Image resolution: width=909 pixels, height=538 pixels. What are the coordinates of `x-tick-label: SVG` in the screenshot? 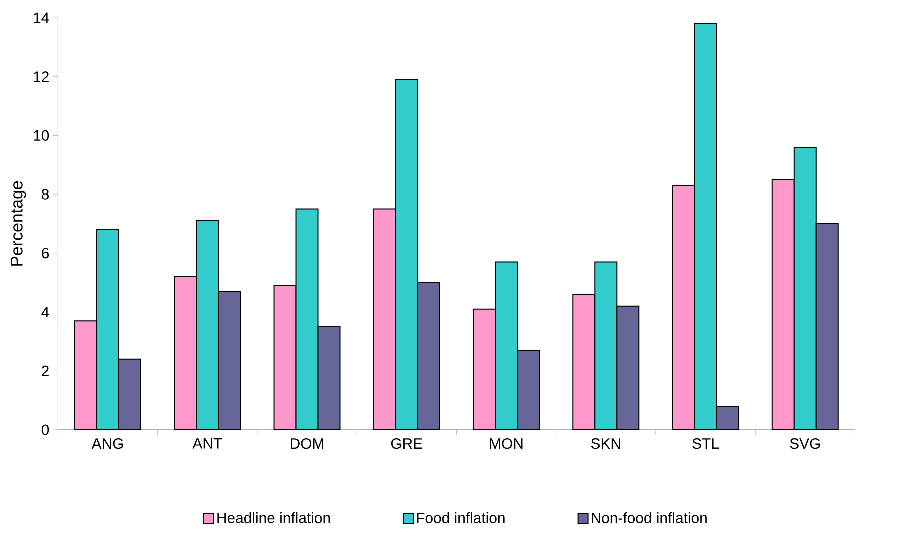 It's located at (805, 444).